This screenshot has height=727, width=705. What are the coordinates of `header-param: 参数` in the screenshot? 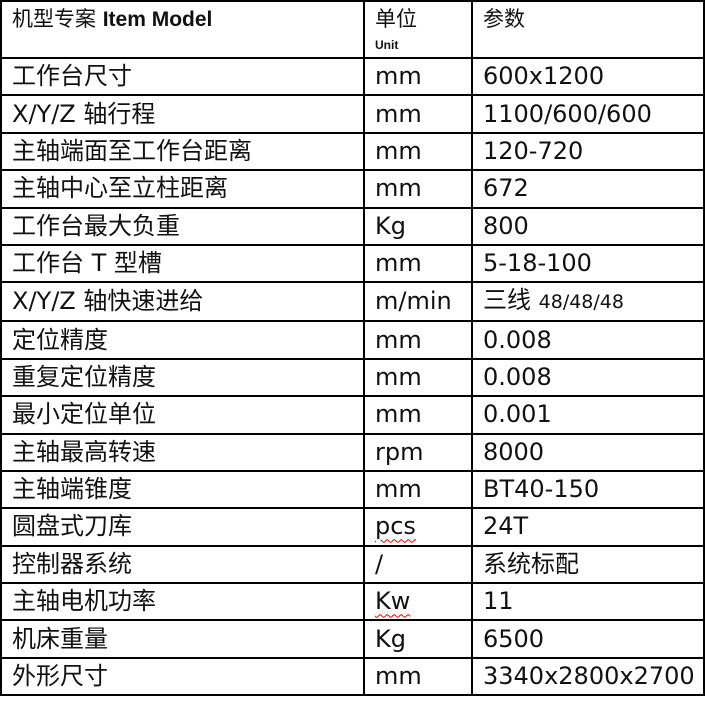 It's located at (588, 29).